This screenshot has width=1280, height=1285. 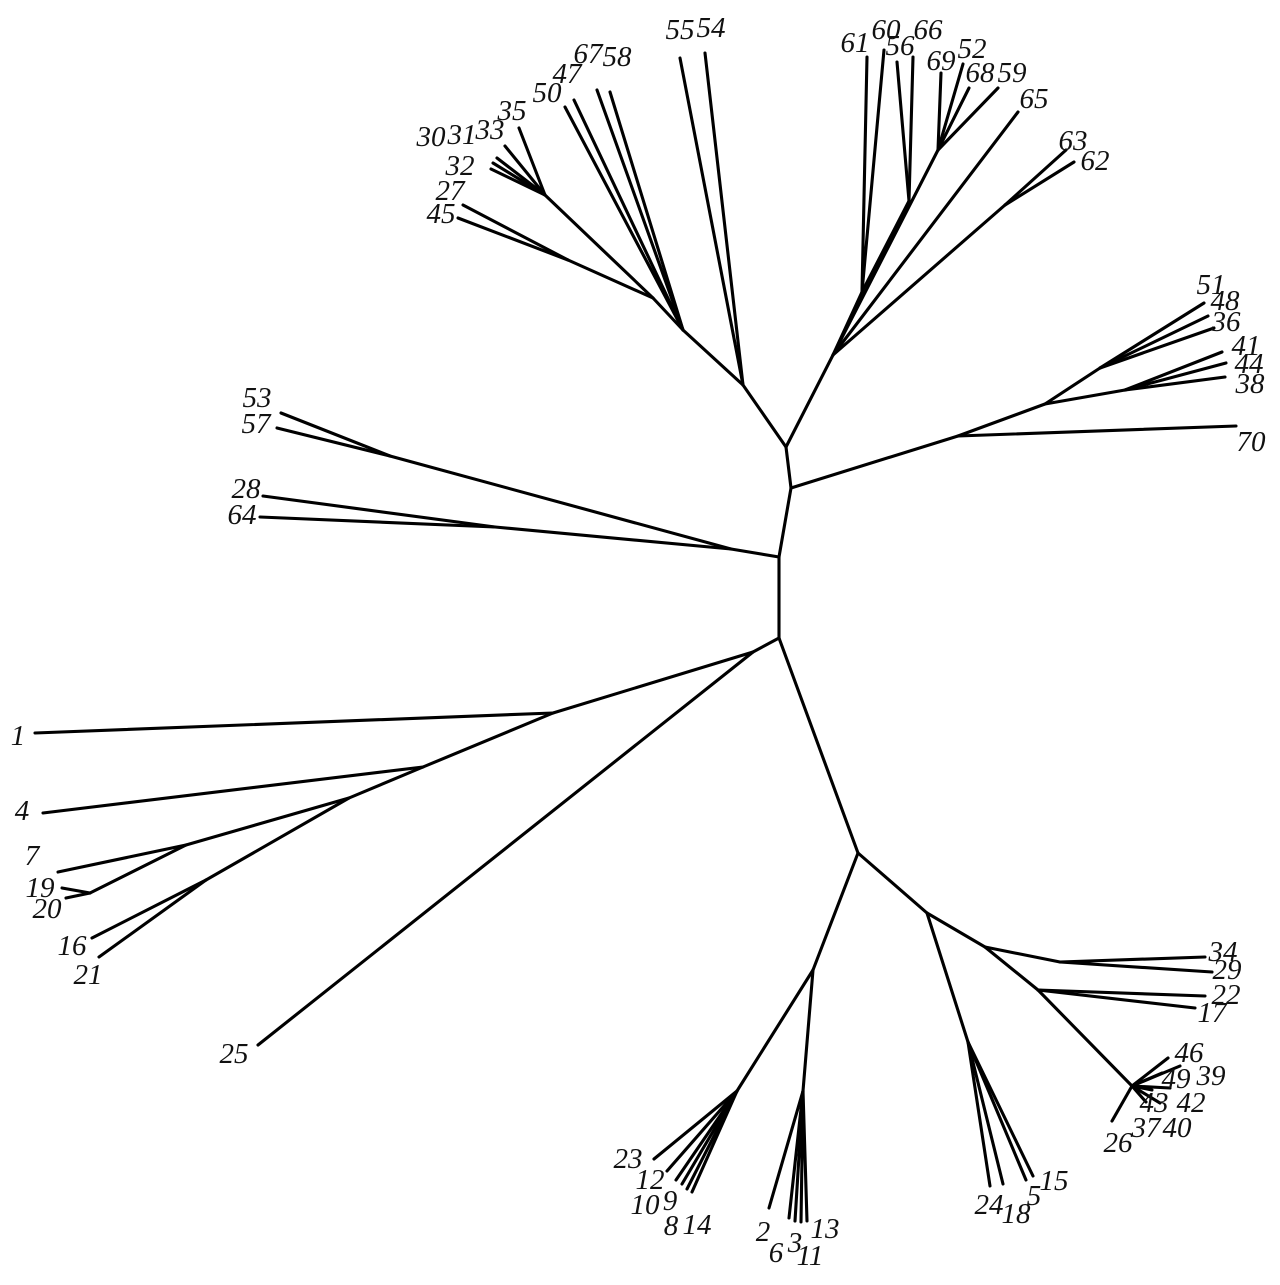 What do you see at coordinates (956, 930) in the screenshot?
I see `internal-branch-B3-B4` at bounding box center [956, 930].